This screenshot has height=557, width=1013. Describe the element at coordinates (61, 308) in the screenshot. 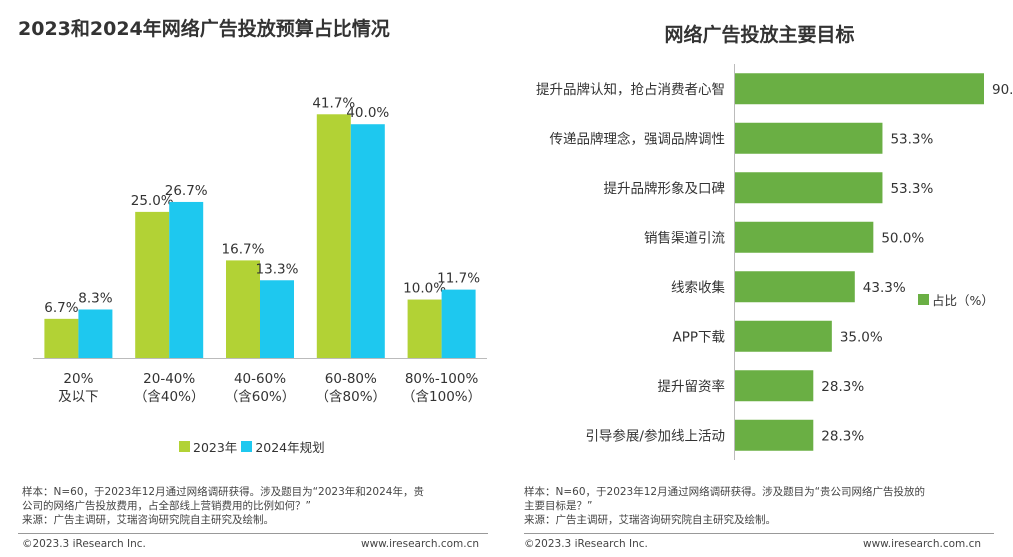

I see `bar-value-label: 6.7%` at that location.